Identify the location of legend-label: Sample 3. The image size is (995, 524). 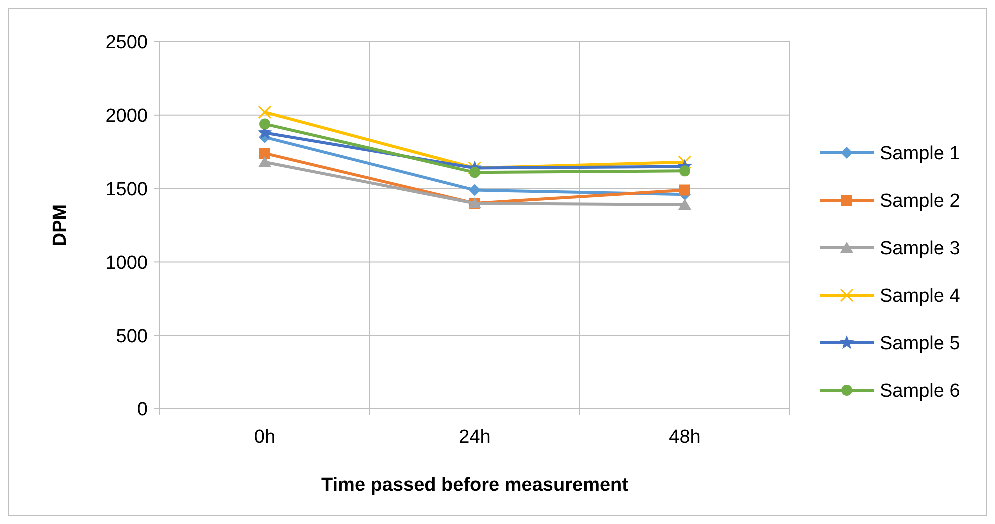
(920, 249).